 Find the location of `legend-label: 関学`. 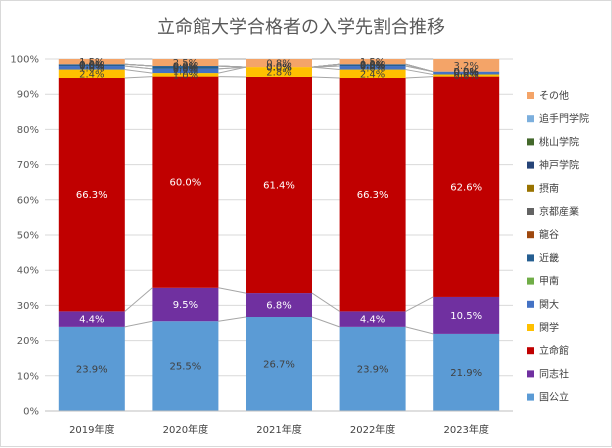

legend-label: 関学 is located at coordinates (549, 327).